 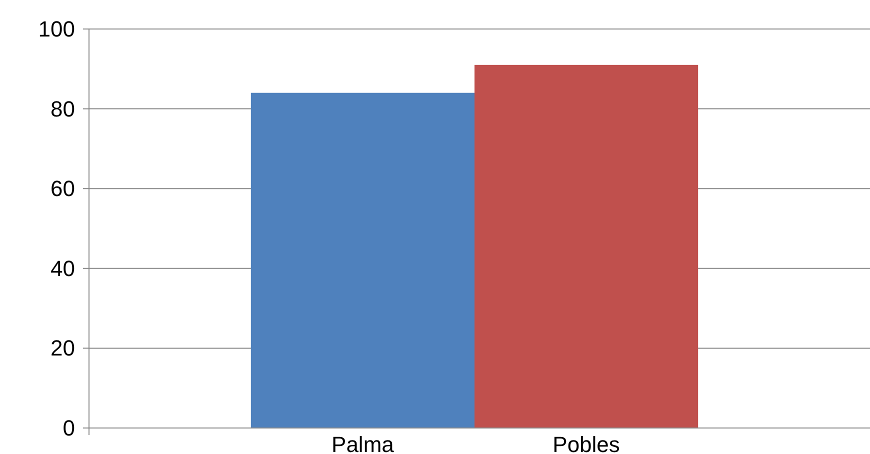 I want to click on y-tick-label: 40, so click(x=62, y=268).